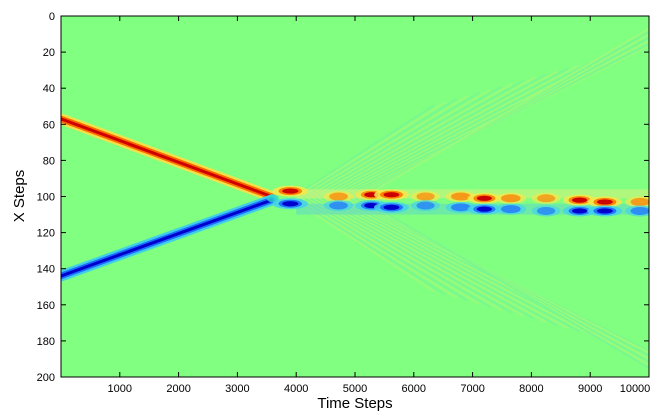 This screenshot has height=413, width=665. What do you see at coordinates (120, 389) in the screenshot?
I see `x-tick-label: 1000` at bounding box center [120, 389].